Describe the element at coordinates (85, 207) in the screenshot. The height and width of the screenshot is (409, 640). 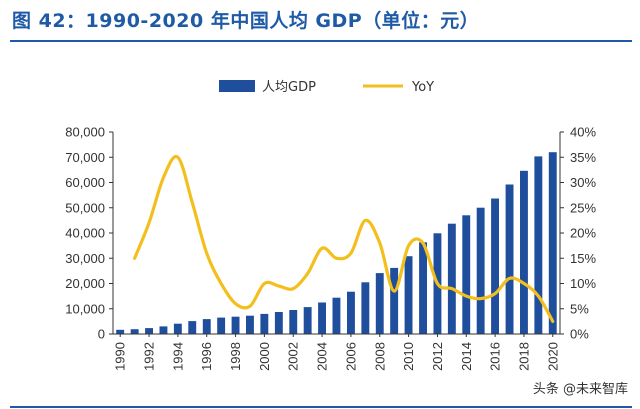
I see `y-left-tick-label: 50,000` at that location.